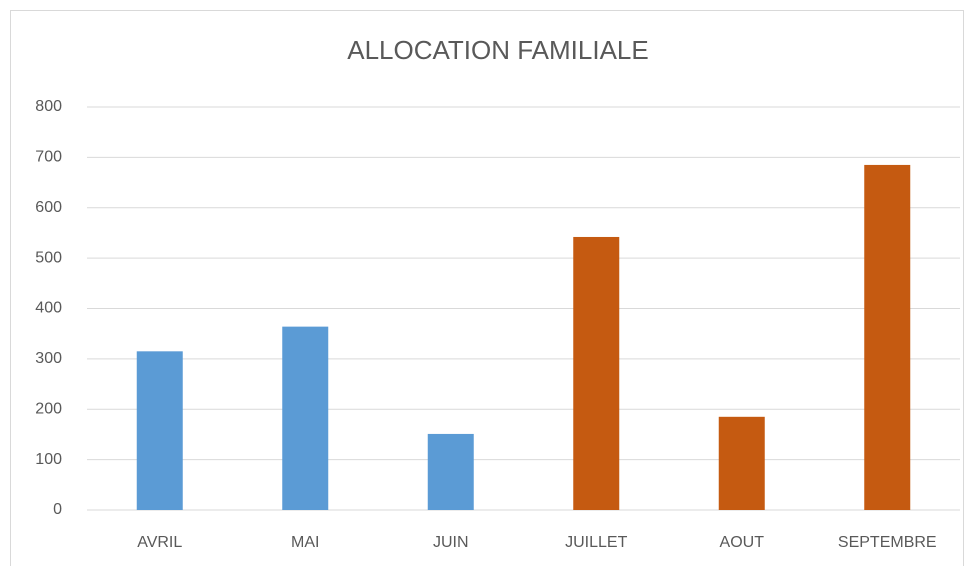 The height and width of the screenshot is (566, 974). I want to click on y-tick-label: 100, so click(48, 459).